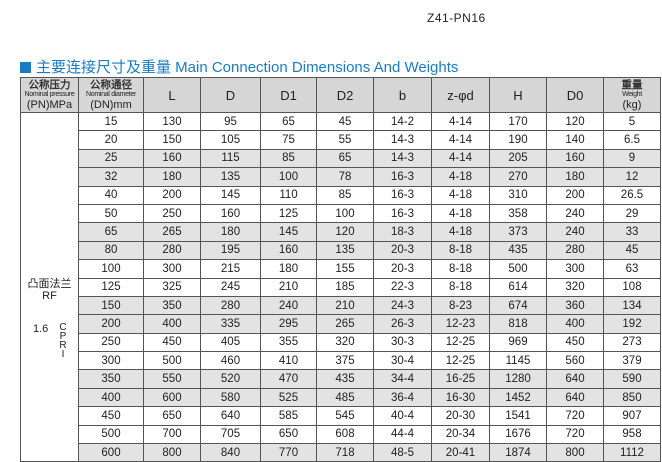  I want to click on header-d1: D1, so click(288, 95).